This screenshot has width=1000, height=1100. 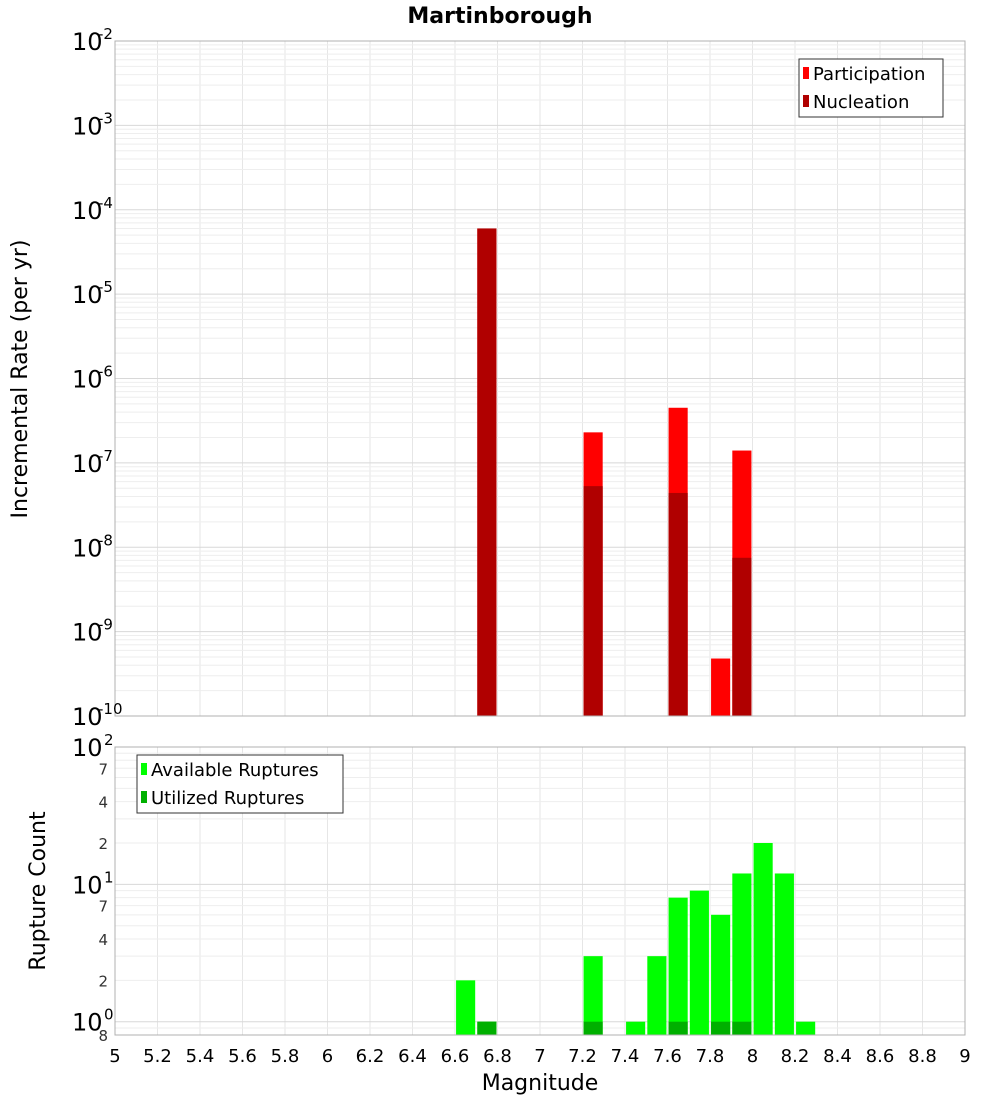 What do you see at coordinates (285, 1056) in the screenshot?
I see `x-tick-label: 5.8` at bounding box center [285, 1056].